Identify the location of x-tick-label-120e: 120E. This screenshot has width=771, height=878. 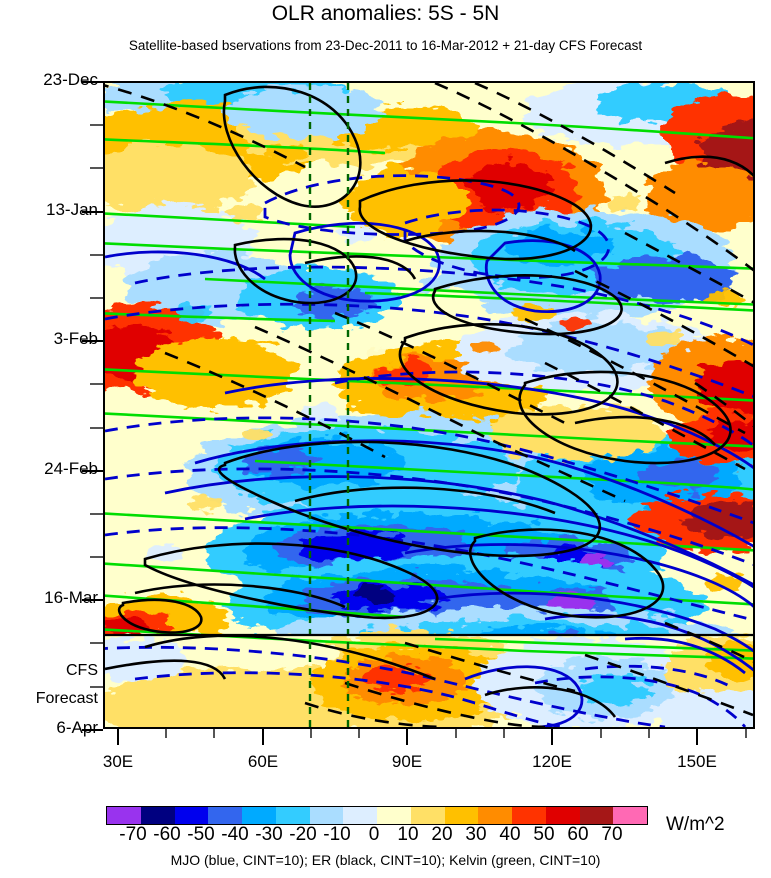
(552, 761).